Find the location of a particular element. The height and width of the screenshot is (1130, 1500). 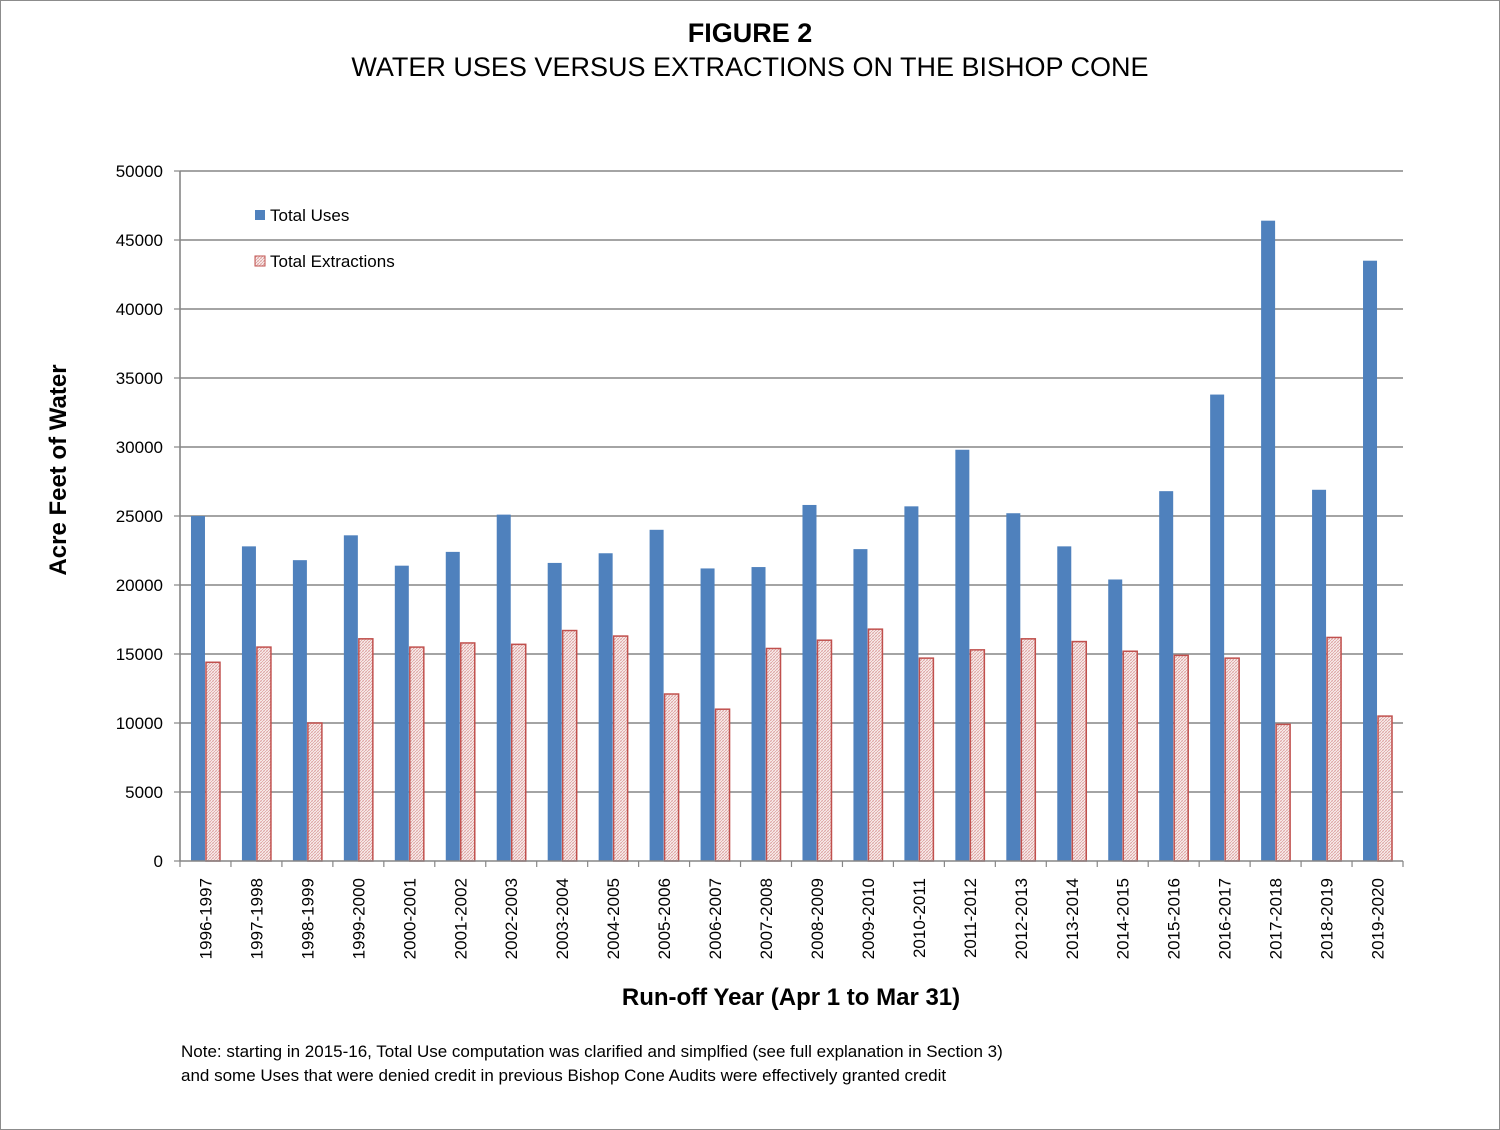

x-tick-label: 2004-2005 is located at coordinates (613, 918).